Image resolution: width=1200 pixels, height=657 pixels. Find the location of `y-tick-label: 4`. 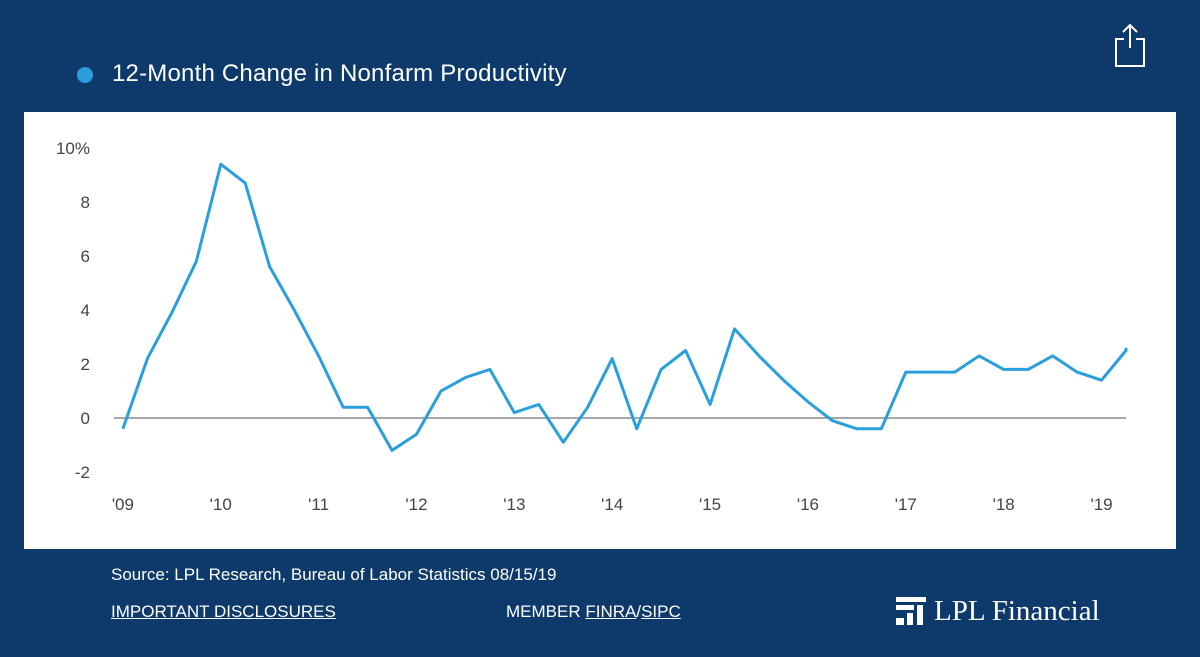

y-tick-label: 4 is located at coordinates (85, 310).